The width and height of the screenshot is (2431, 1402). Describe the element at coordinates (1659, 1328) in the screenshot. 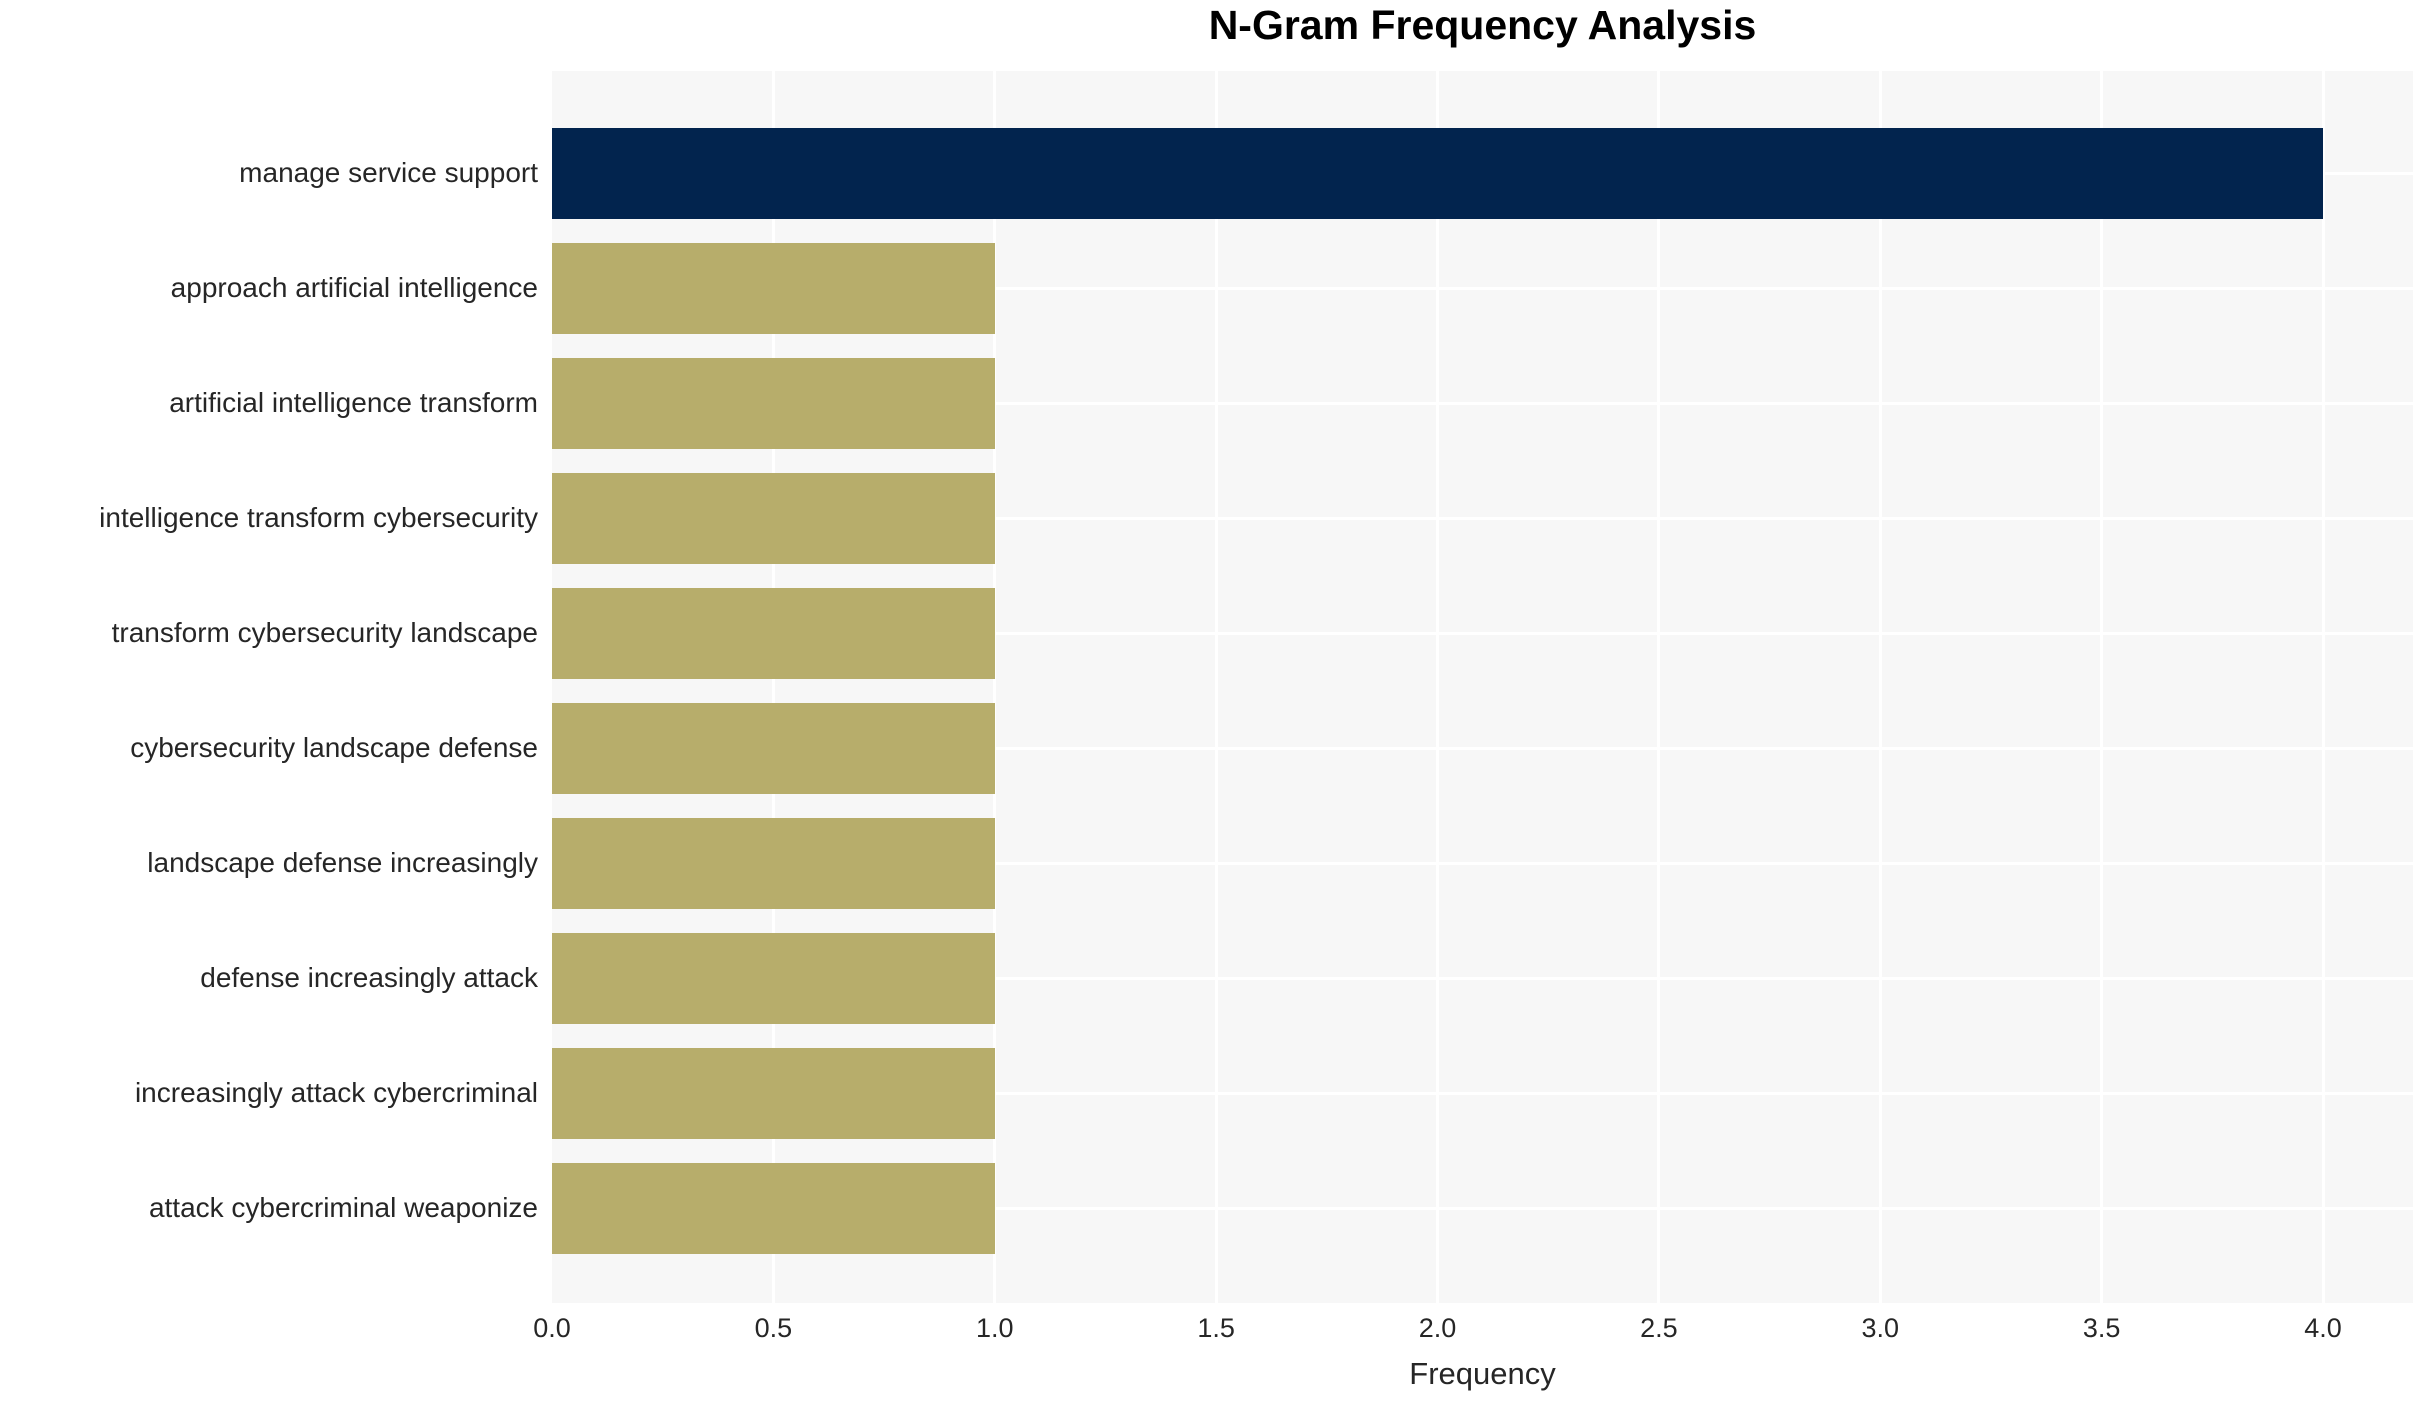

I see `x-tick-label: 2.5` at that location.